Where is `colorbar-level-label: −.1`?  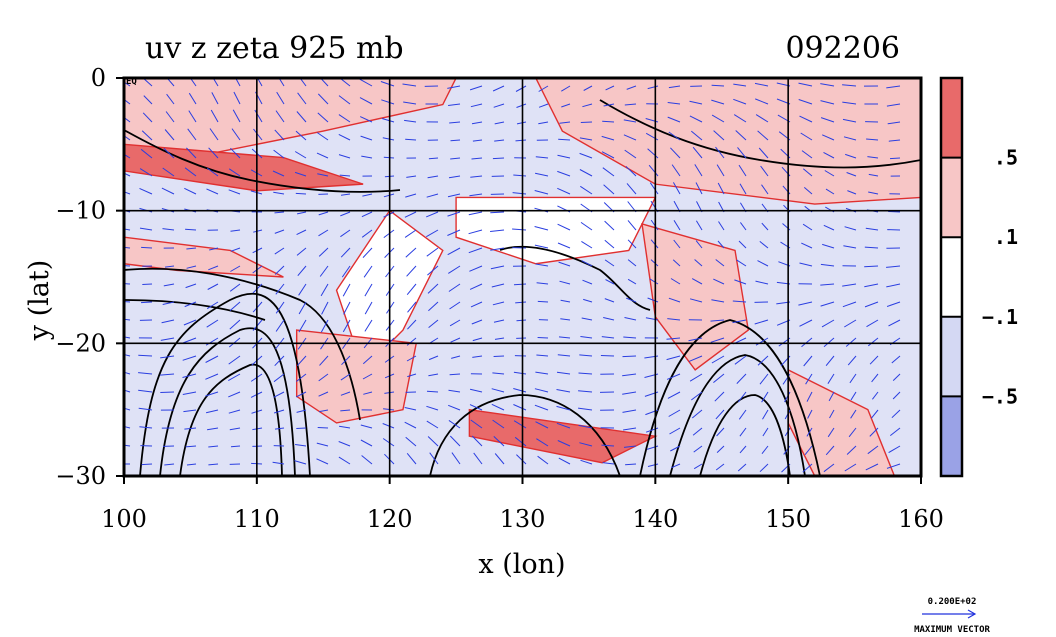 colorbar-level-label: −.1 is located at coordinates (1000, 317).